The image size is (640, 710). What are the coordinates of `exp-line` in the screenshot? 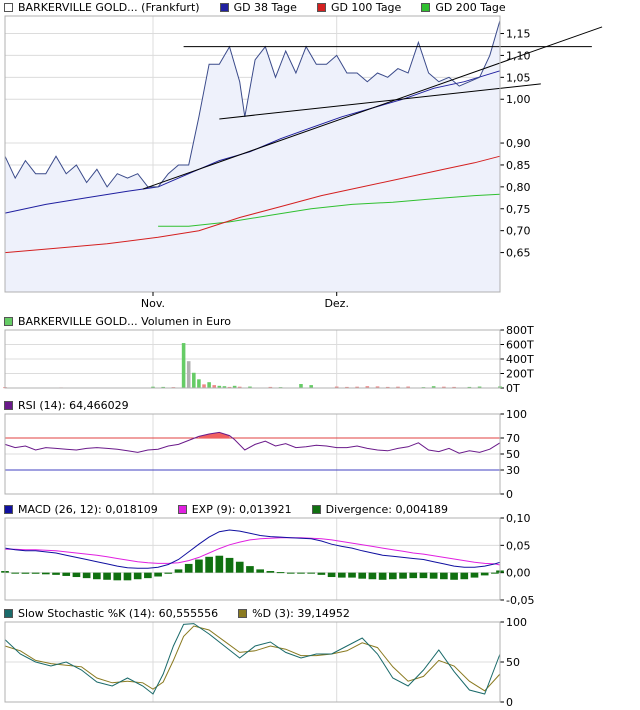 It's located at (253, 551).